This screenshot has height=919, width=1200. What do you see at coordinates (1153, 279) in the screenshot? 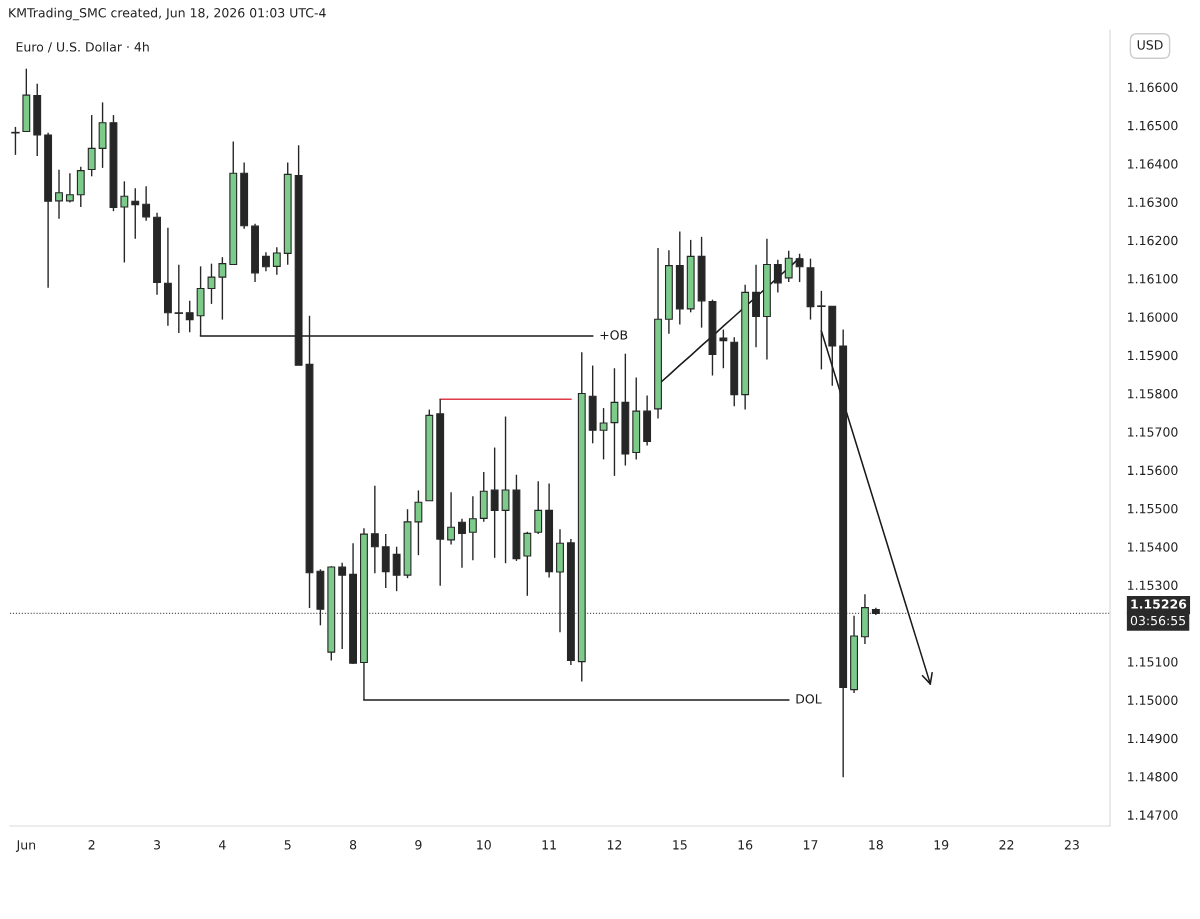
I see `y-tick-label: 1.16100` at bounding box center [1153, 279].